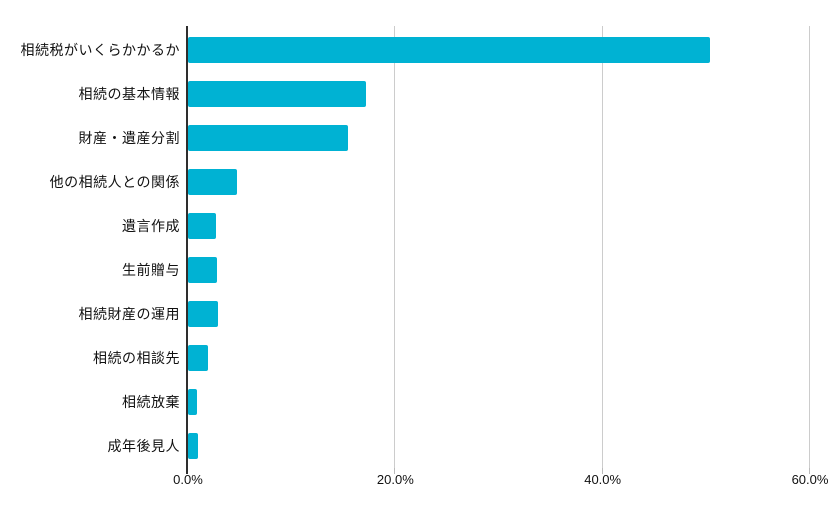 This screenshot has width=837, height=518. Describe the element at coordinates (603, 479) in the screenshot. I see `x-tick-label: 40.0%` at that location.